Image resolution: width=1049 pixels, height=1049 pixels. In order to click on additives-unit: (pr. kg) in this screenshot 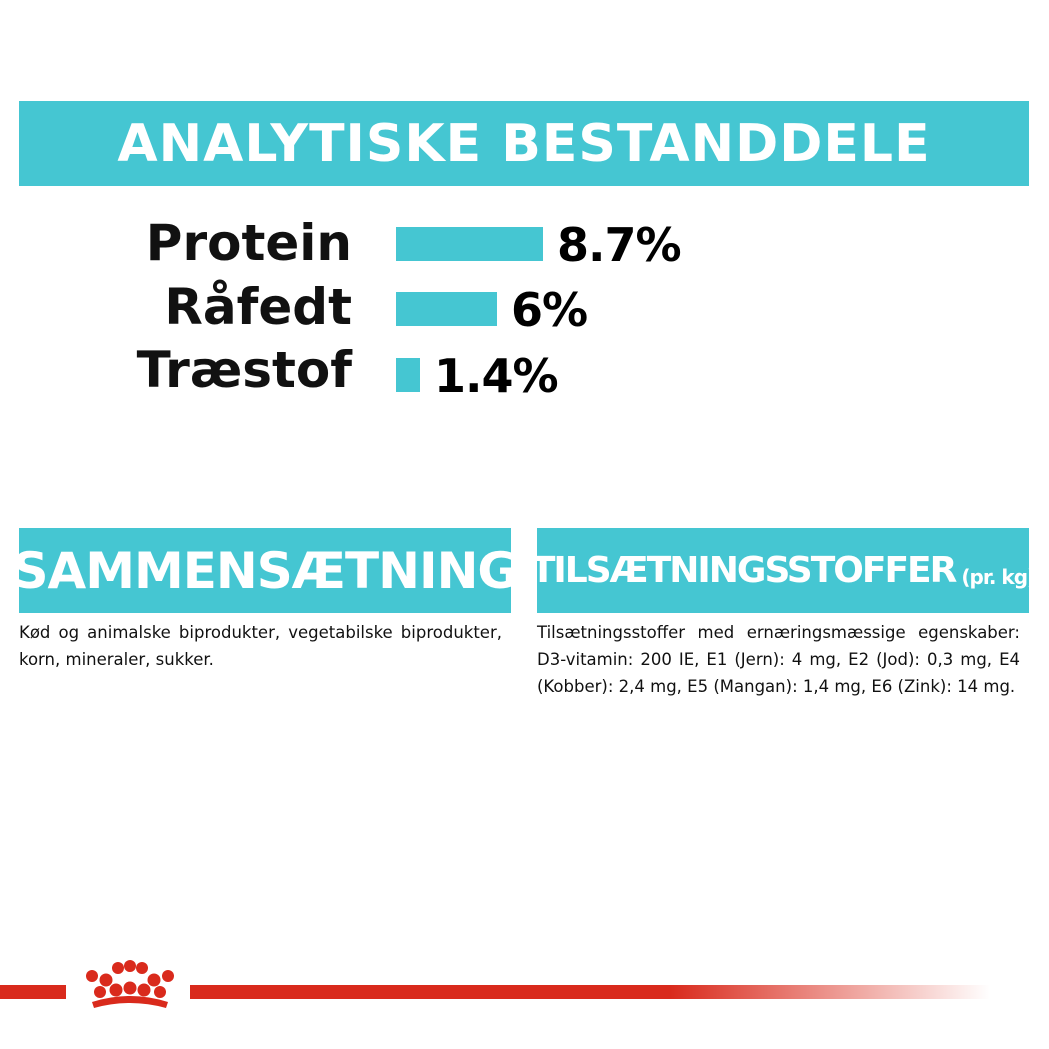, I will do `click(995, 576)`.